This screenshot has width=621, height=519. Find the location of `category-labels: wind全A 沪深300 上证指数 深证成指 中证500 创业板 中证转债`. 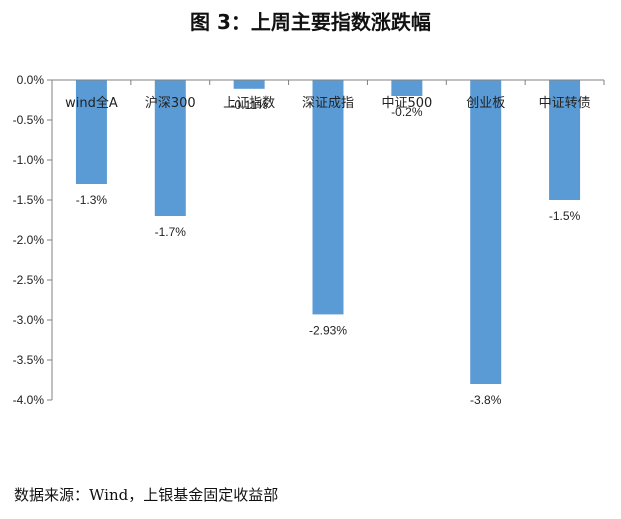

category-labels: wind全A 沪深300 上证指数 深证成指 中证500 创业板 中证转债 is located at coordinates (327, 103).